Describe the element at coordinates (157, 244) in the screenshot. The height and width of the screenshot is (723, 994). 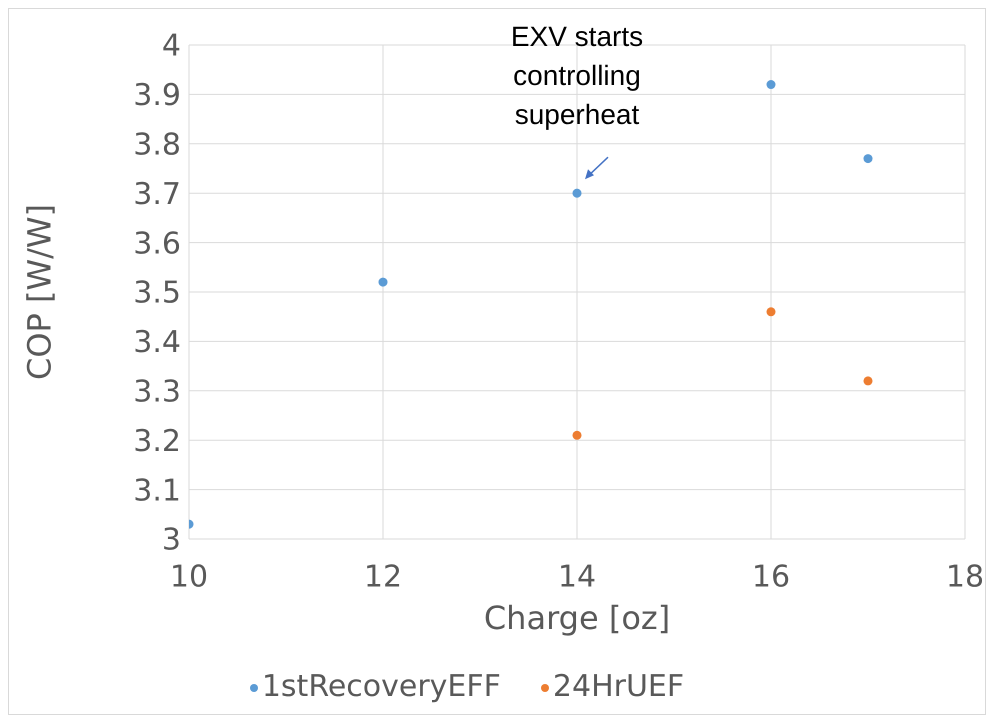
I see `y-tick-label: 3.6` at that location.